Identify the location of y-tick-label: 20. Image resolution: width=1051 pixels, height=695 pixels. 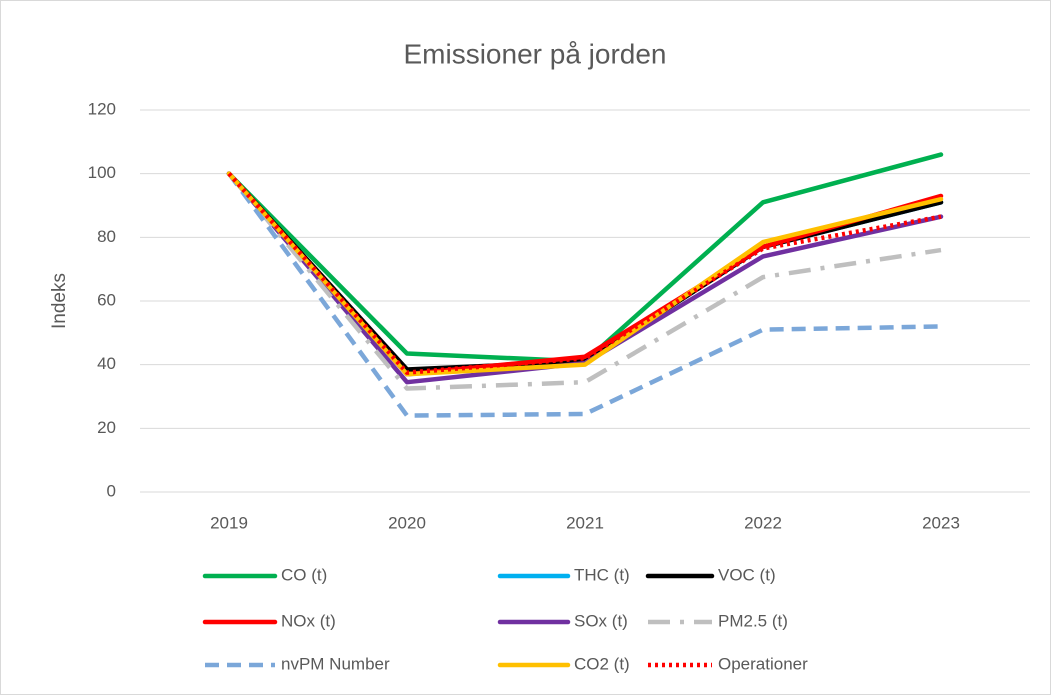
(106, 427).